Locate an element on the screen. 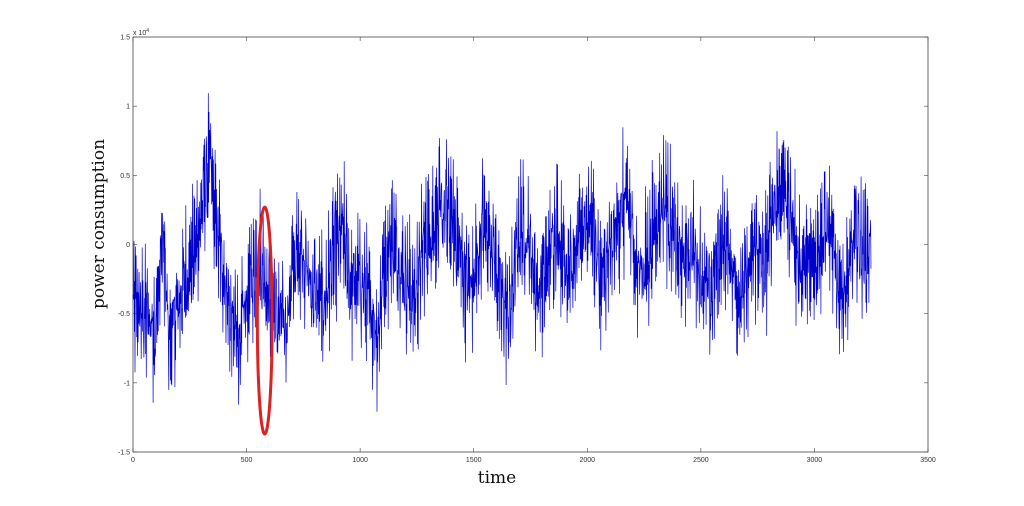 Image resolution: width=1024 pixels, height=506 pixels. x-axis-label: time is located at coordinates (497, 478).